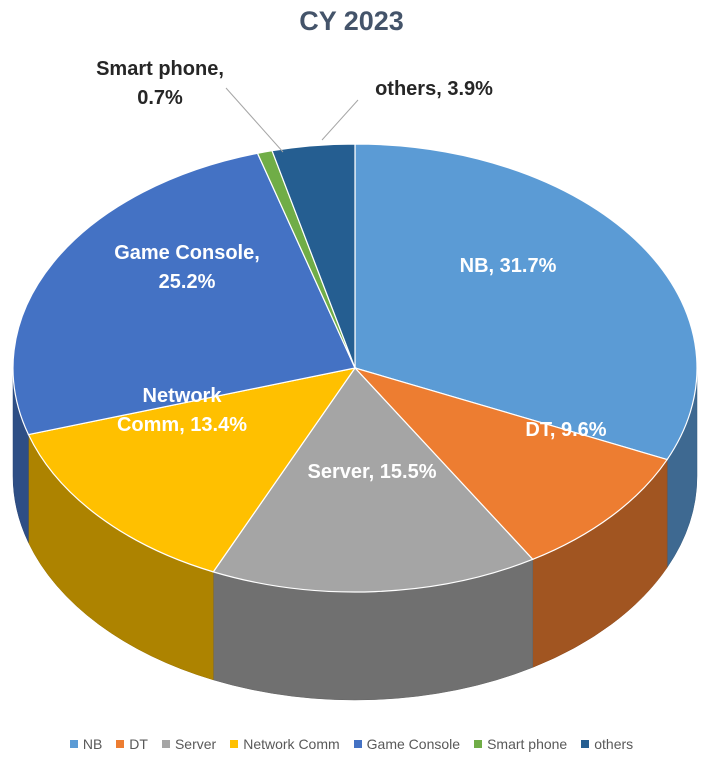 The height and width of the screenshot is (765, 703). I want to click on legend-label-network-comm: Network Comm, so click(291, 744).